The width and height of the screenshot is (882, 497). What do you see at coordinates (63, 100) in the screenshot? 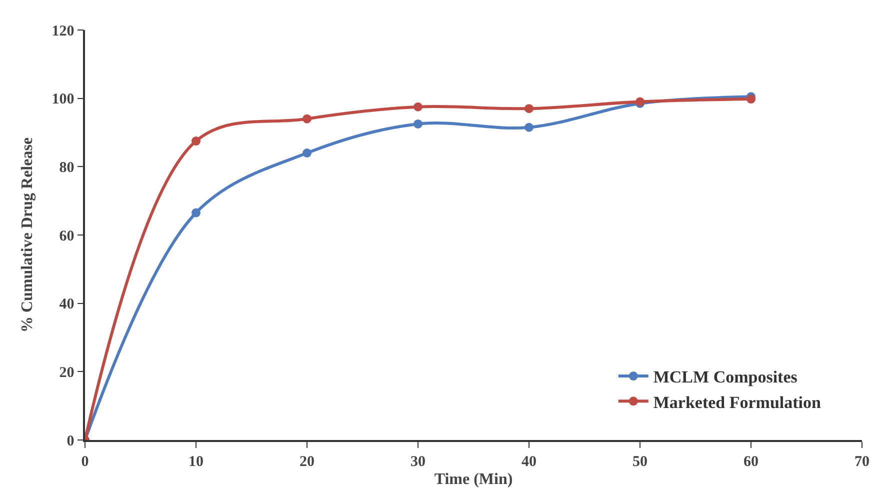
I see `y-tick-label: 100` at bounding box center [63, 100].